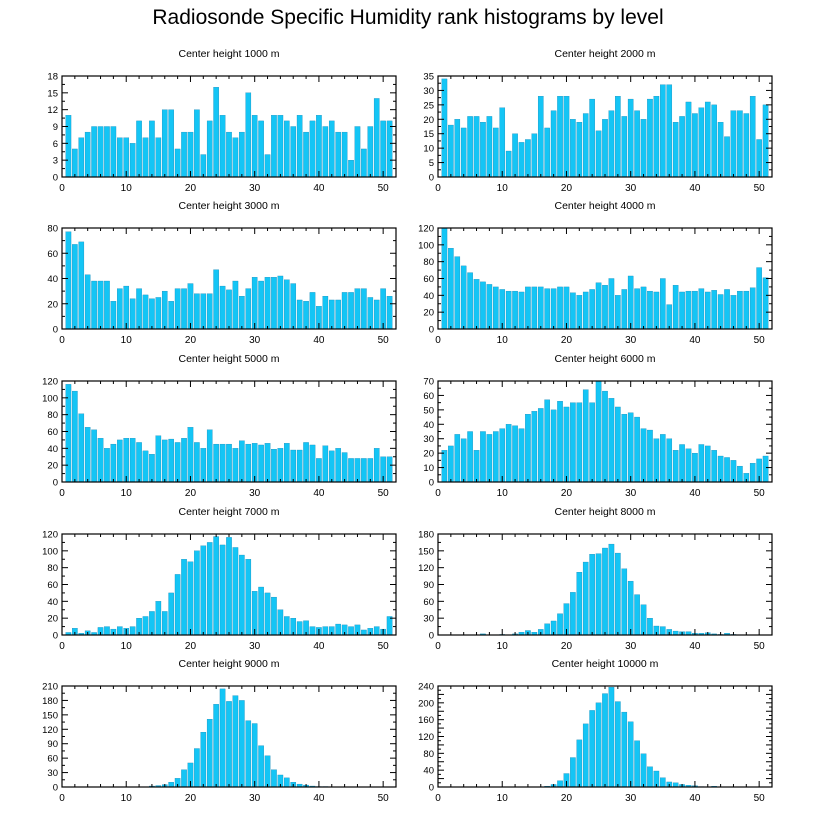  What do you see at coordinates (50, 687) in the screenshot?
I see `y-tick-label: 210` at bounding box center [50, 687].